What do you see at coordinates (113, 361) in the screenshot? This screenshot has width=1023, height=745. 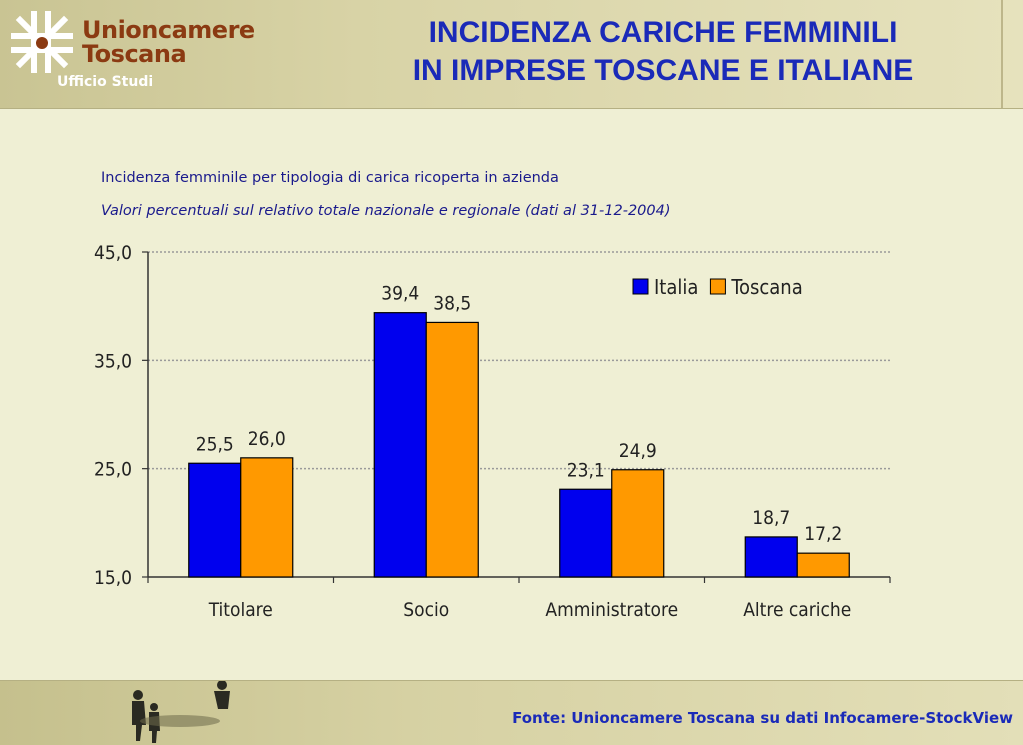 I see `y-tick-label: 35,0` at bounding box center [113, 361].